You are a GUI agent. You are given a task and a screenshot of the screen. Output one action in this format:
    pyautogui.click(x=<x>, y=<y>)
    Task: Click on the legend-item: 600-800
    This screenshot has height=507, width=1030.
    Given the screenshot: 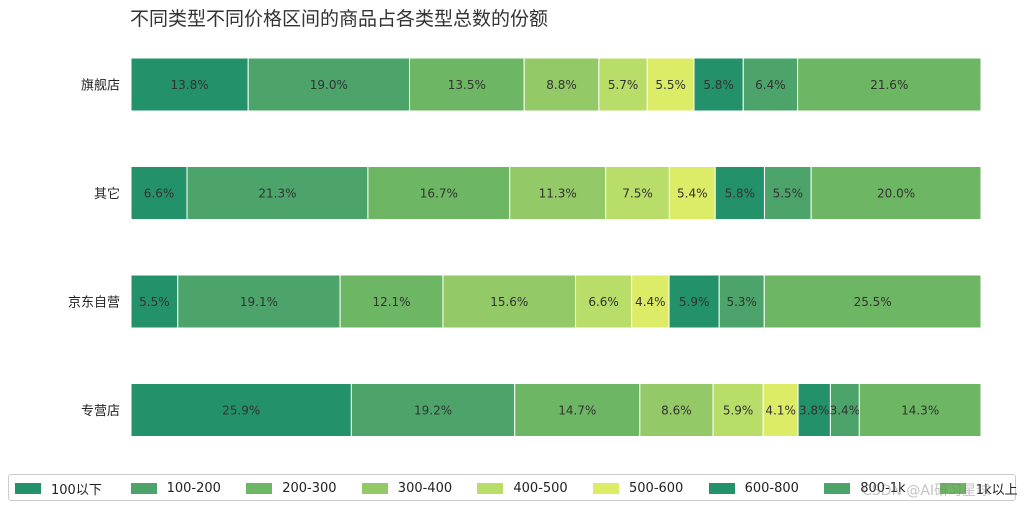 What is the action you would take?
    pyautogui.click(x=753, y=488)
    